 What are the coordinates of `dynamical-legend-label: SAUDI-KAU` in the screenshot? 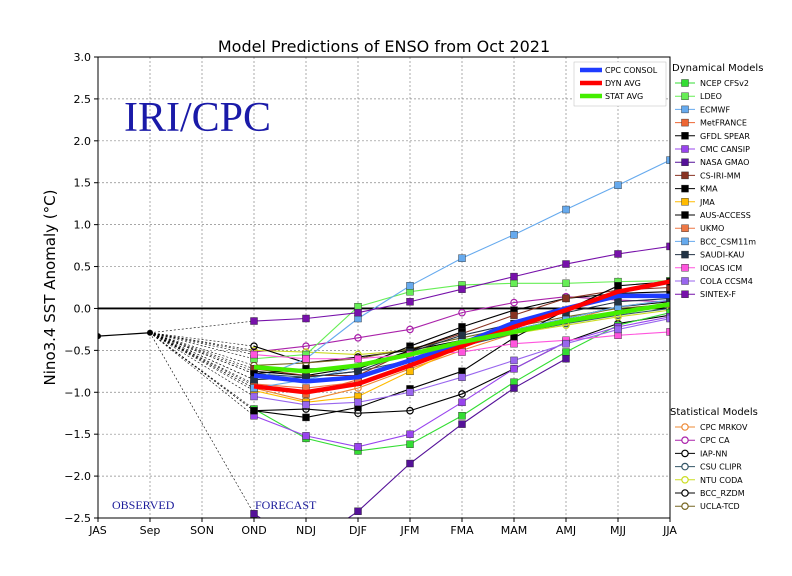 It's located at (722, 255).